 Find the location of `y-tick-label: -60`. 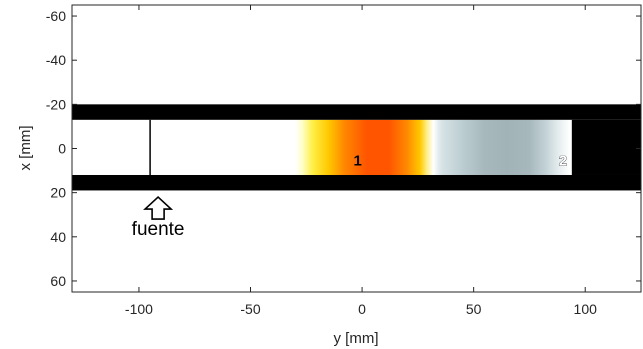

y-tick-label: -60 is located at coordinates (56, 16).